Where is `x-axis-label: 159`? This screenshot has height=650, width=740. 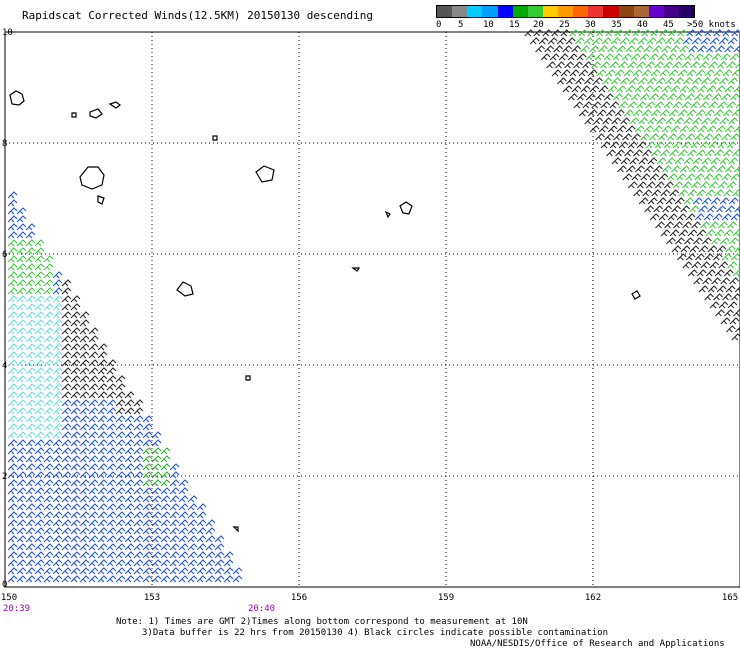
x-axis-label: 159 is located at coordinates (446, 598).